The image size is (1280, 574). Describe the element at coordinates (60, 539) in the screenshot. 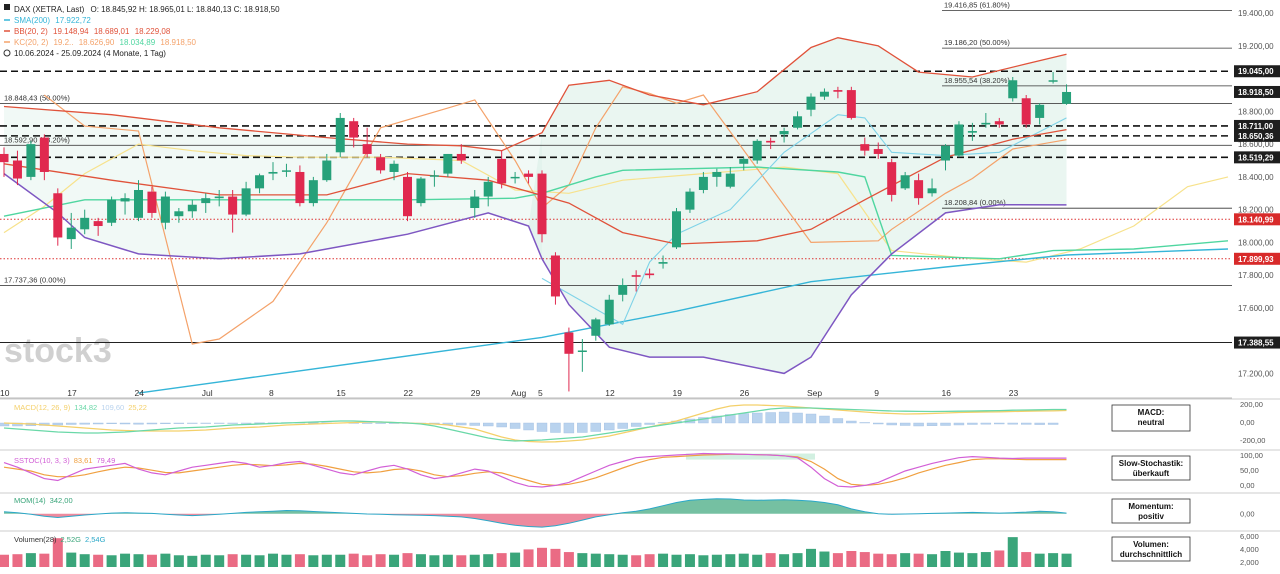

I see `panel-legend: Volumen(28) 2,52G 2,54G` at that location.